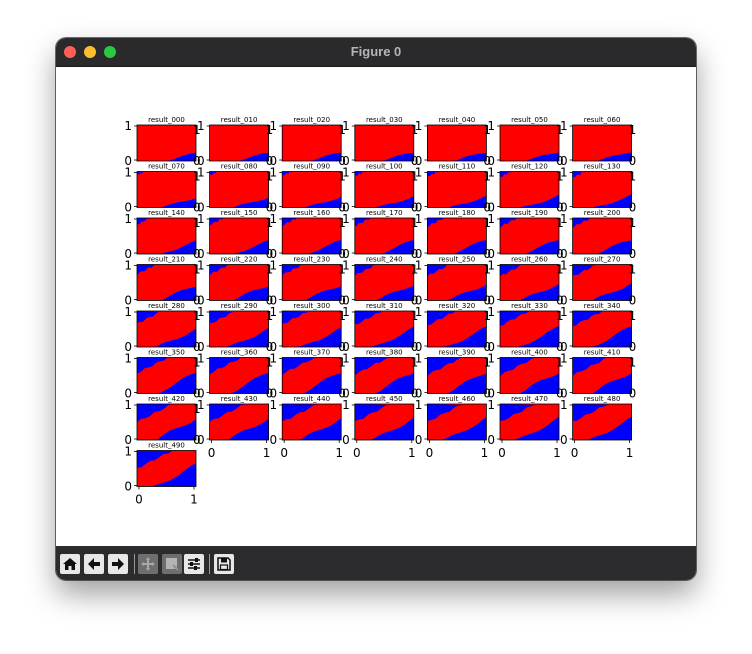 Image resolution: width=752 pixels, height=654 pixels. I want to click on panel-title: result_230, so click(311, 260).